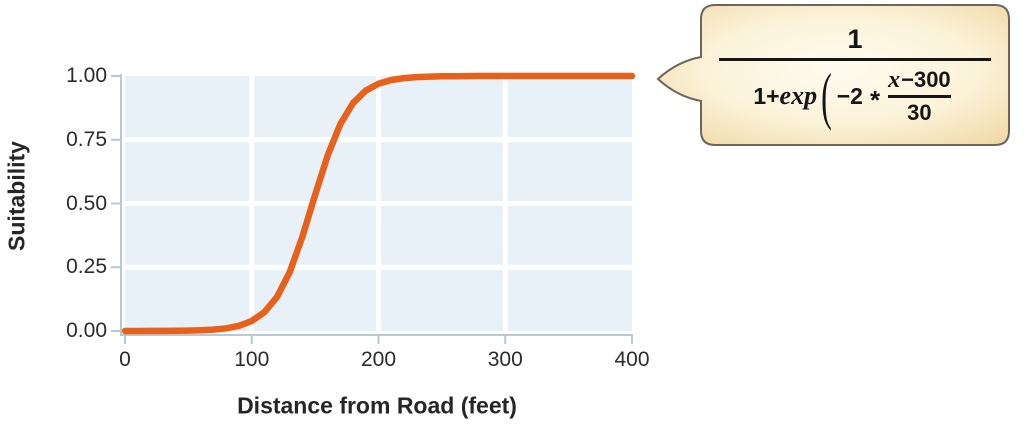 The image size is (1024, 430). I want to click on formula-denominator: 1+ exp ( −2 * x −300 30, so click(854, 95).